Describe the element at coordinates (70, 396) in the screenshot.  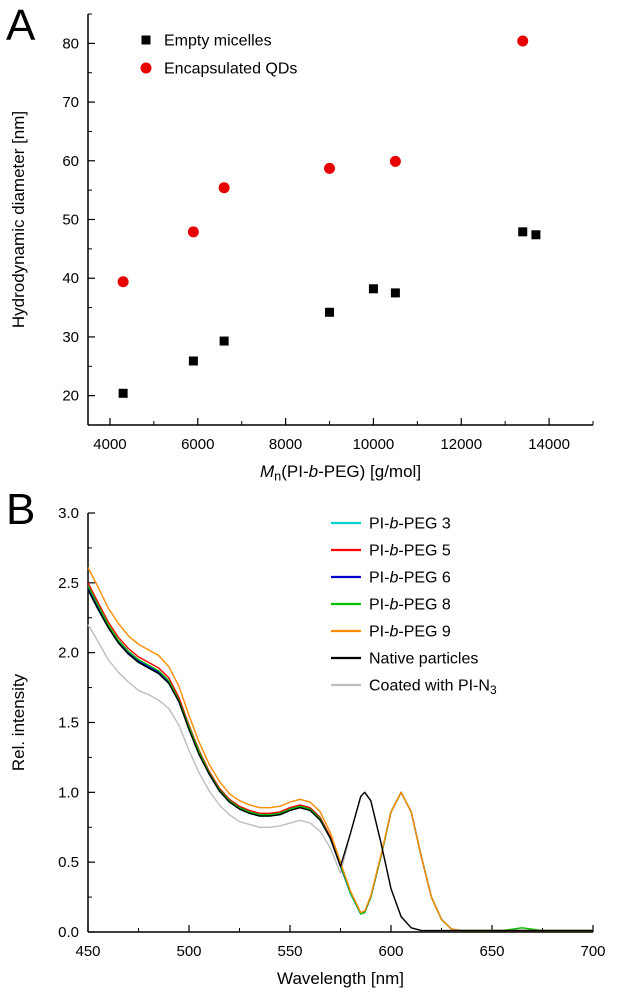
I see `y-tick-label: 20` at that location.